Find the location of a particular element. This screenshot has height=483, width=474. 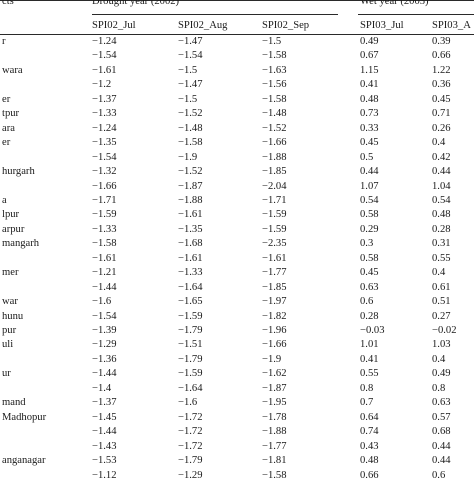

value-cell: −1.56 is located at coordinates (274, 85).